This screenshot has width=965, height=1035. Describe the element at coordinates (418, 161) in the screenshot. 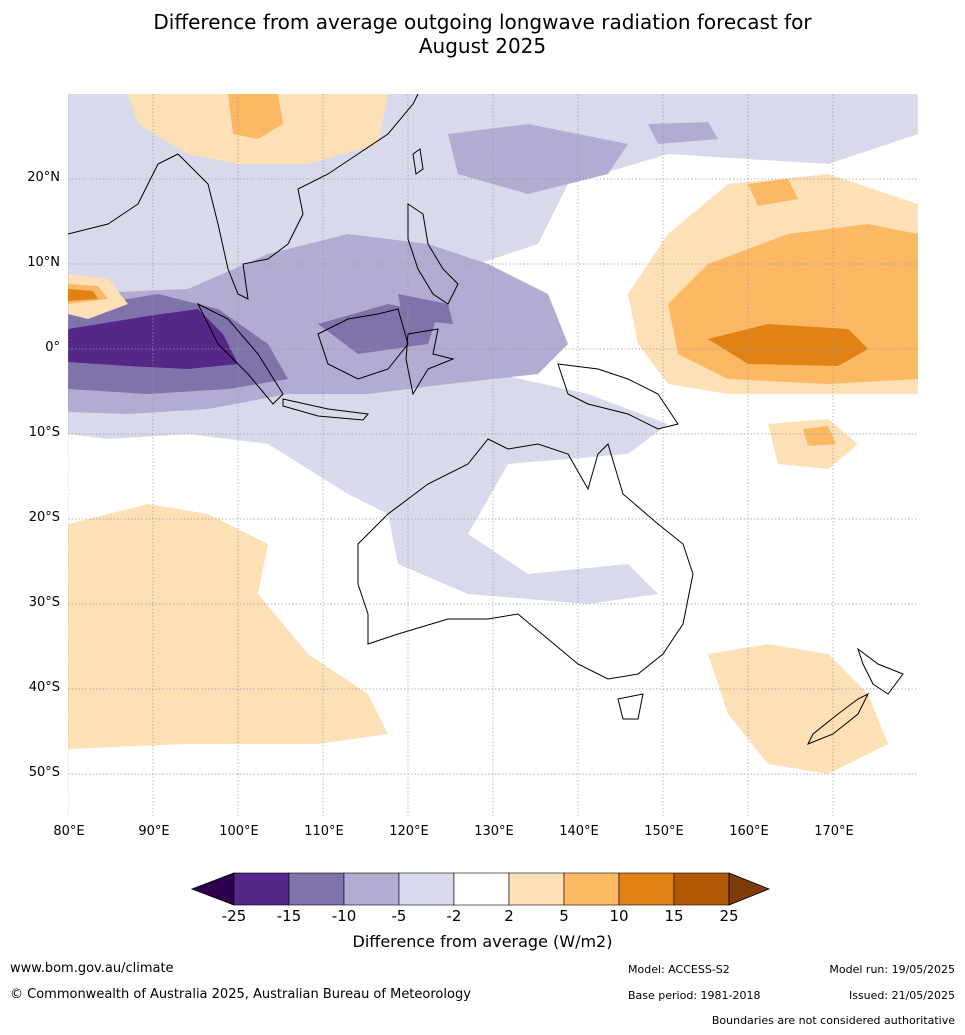

I see `taiwan-coastline` at that location.